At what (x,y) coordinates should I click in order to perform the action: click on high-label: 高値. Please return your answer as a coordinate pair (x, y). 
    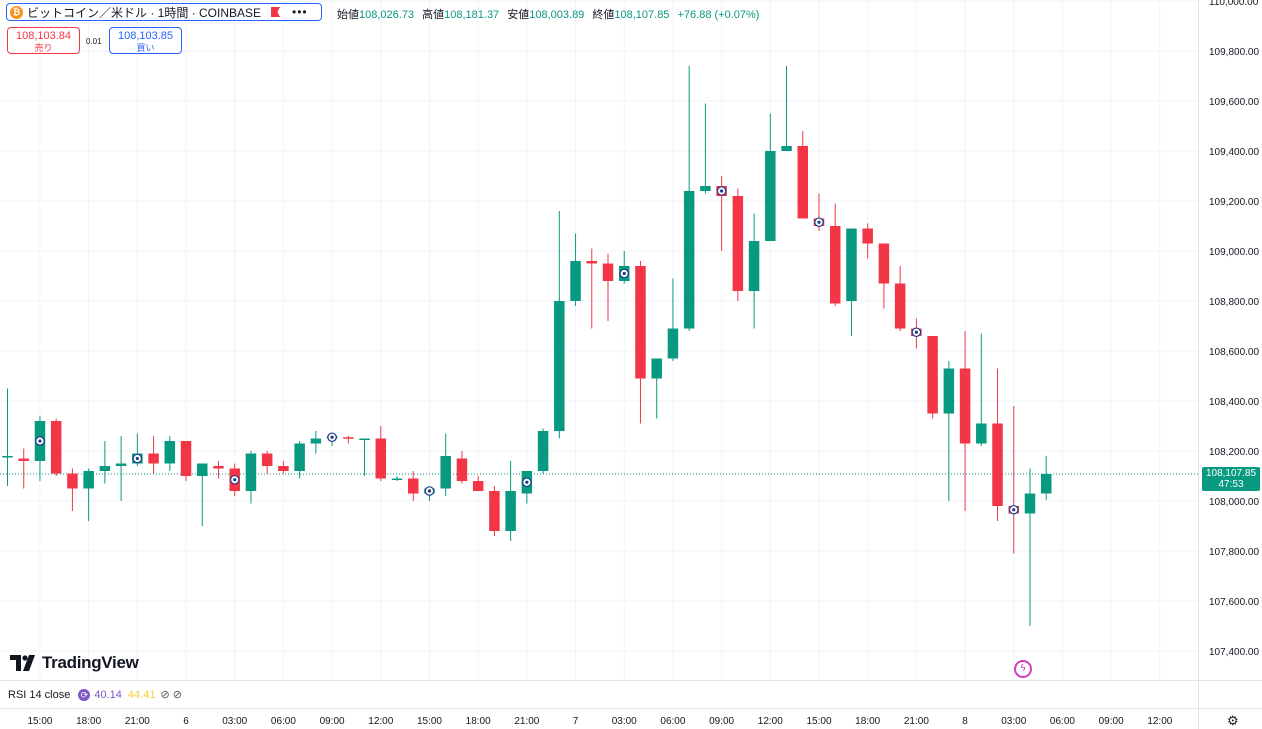
    Looking at the image, I should click on (433, 15).